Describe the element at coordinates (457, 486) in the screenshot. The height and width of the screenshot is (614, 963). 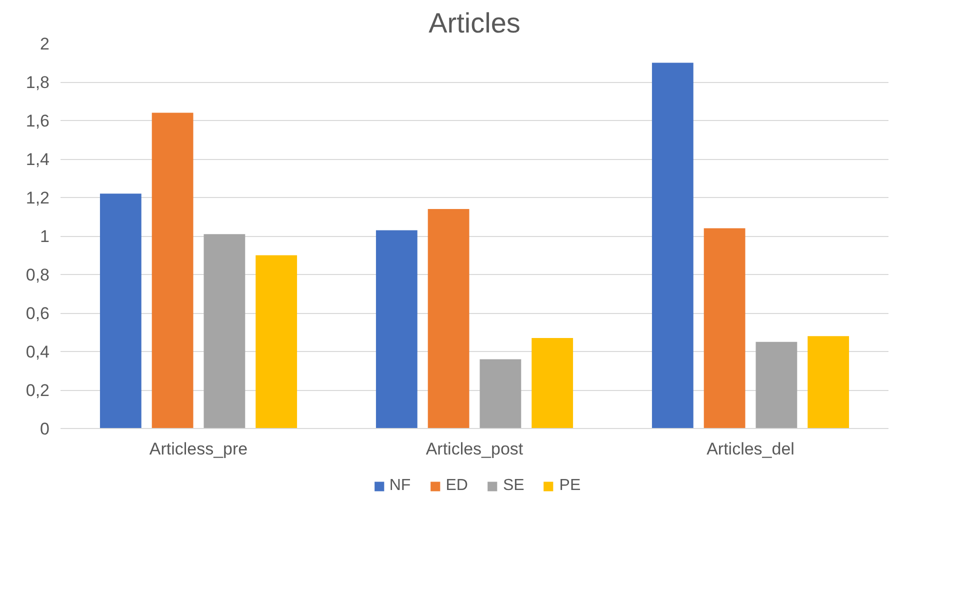
I see `legend-label: ED` at that location.